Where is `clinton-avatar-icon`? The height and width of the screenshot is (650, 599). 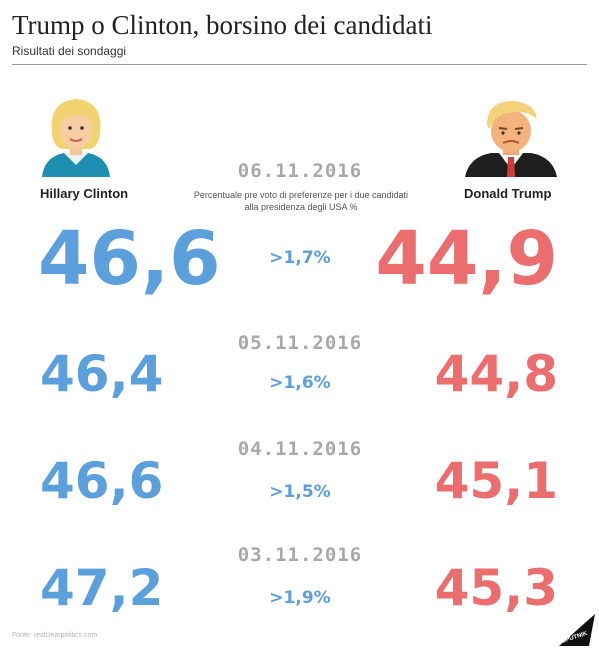 clinton-avatar-icon is located at coordinates (76, 138).